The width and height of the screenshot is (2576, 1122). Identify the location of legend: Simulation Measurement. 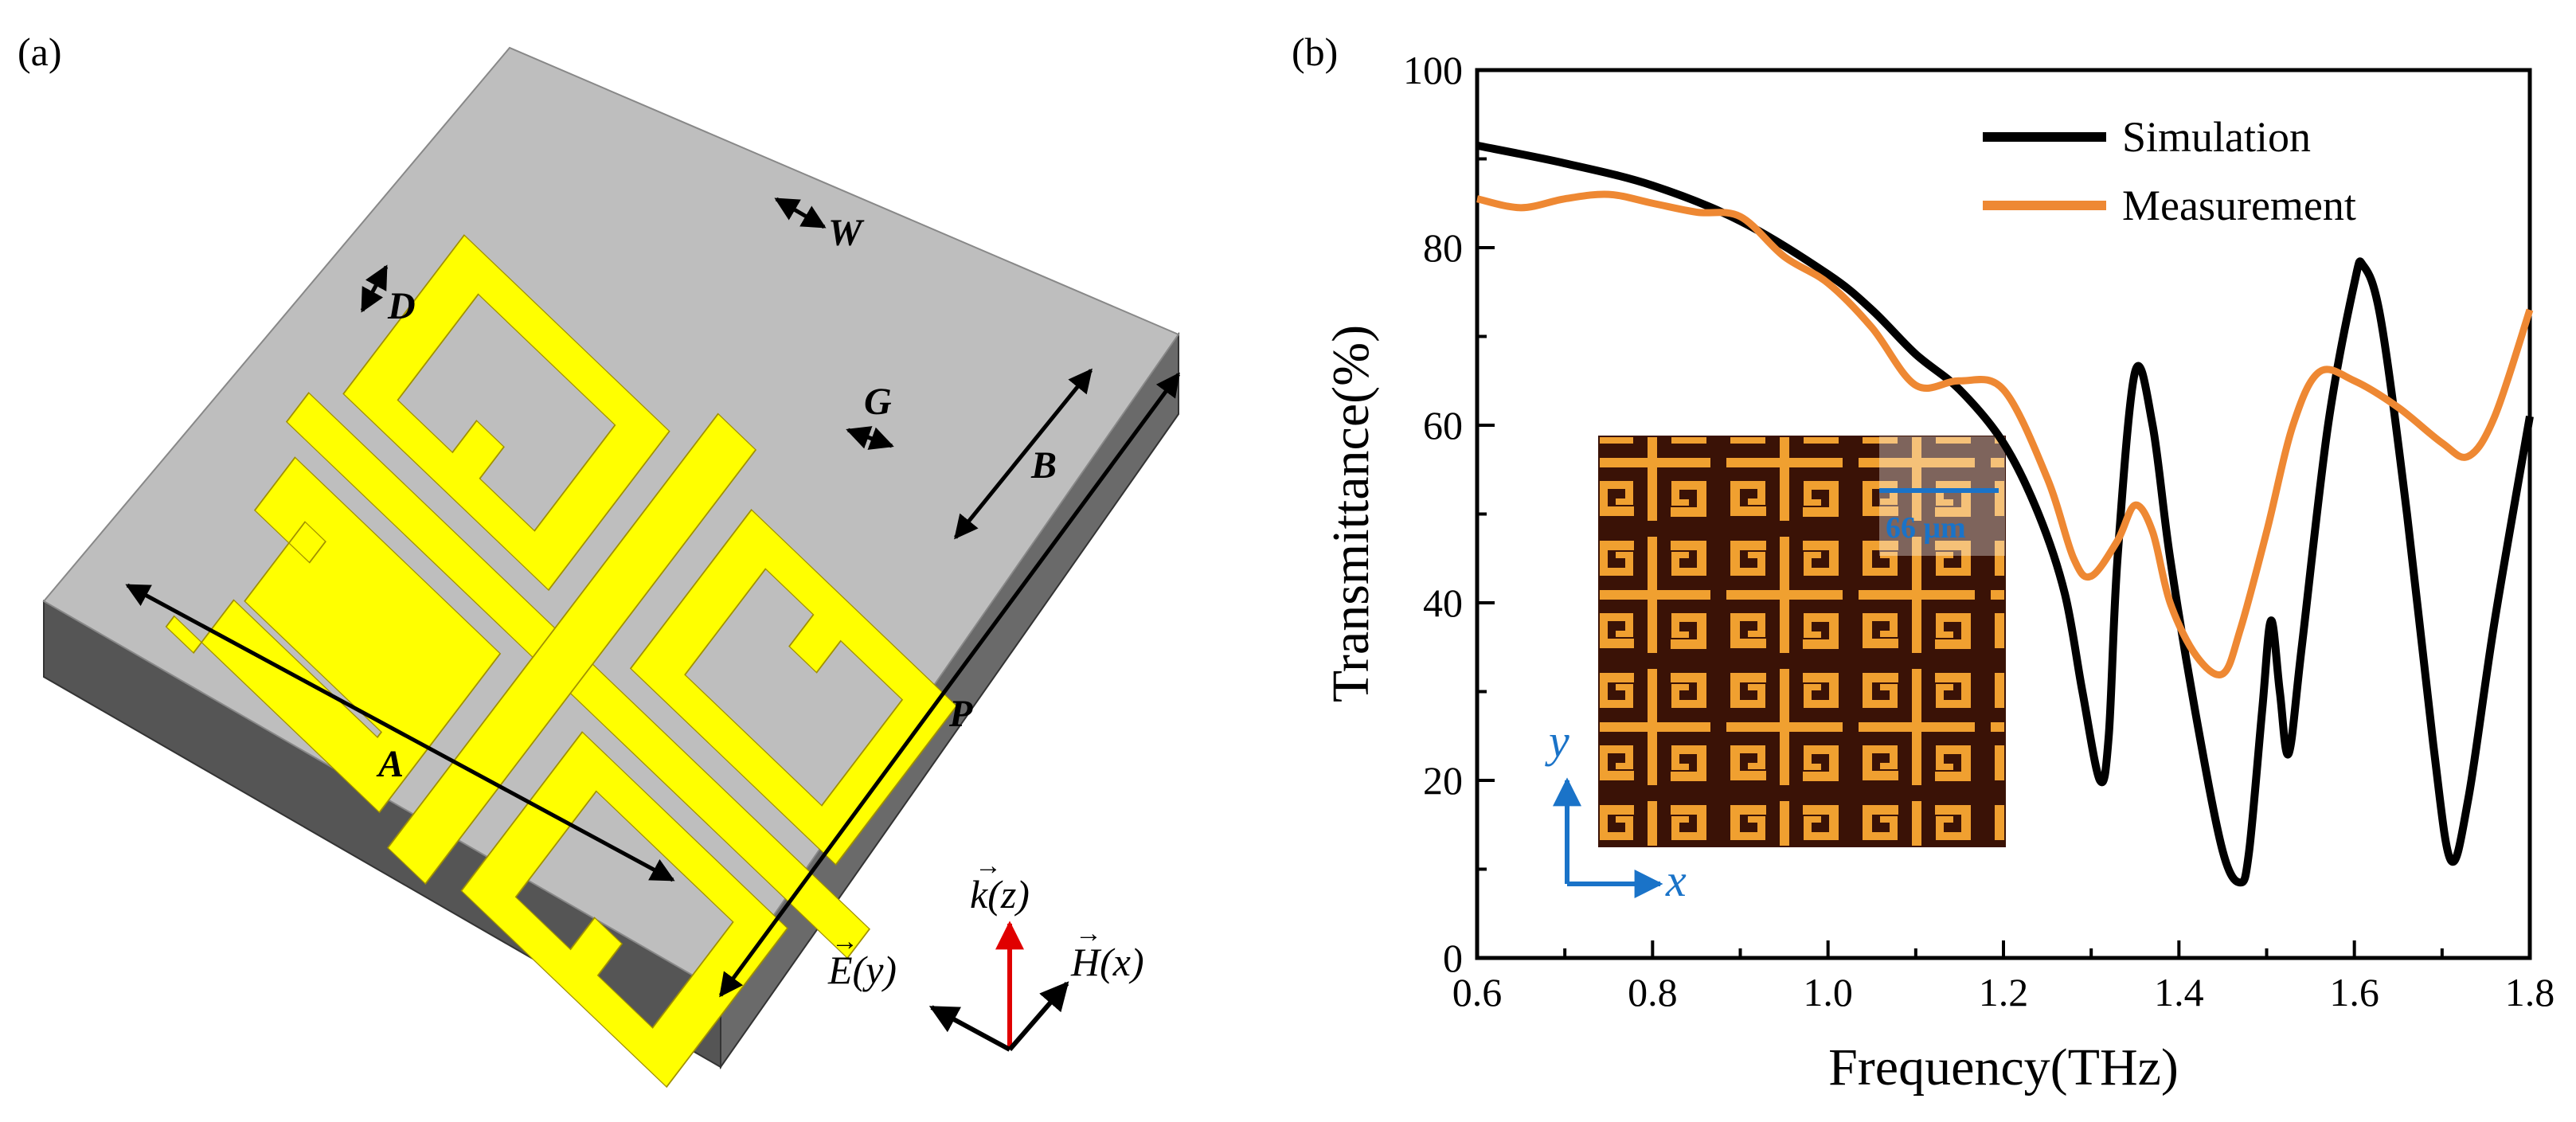
(2169, 171).